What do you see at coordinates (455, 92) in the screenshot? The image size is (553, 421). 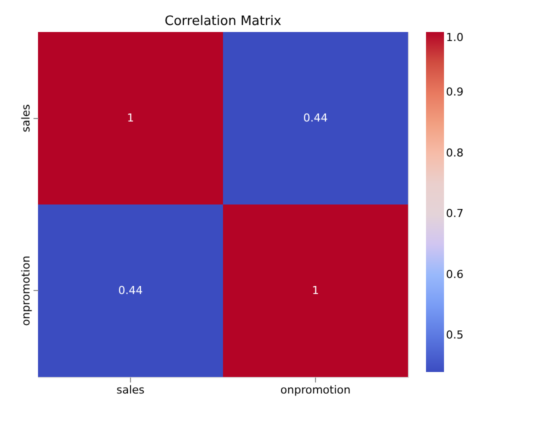 I see `color-bar-label: 0.9` at bounding box center [455, 92].